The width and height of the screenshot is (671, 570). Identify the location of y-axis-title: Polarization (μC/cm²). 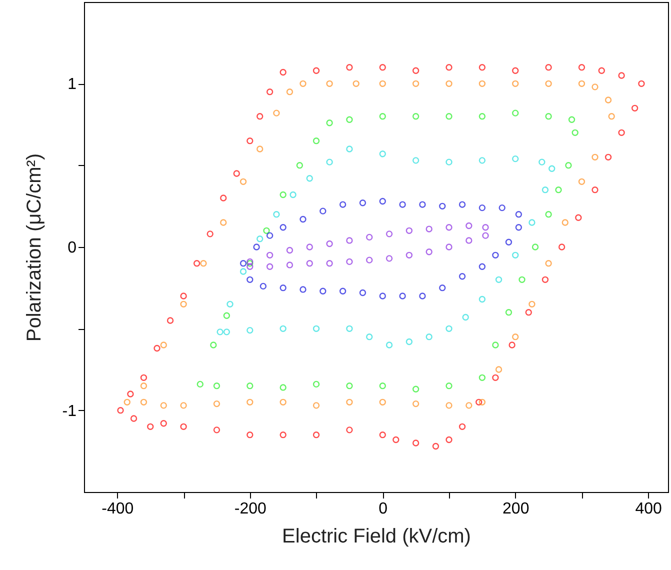
(34, 247).